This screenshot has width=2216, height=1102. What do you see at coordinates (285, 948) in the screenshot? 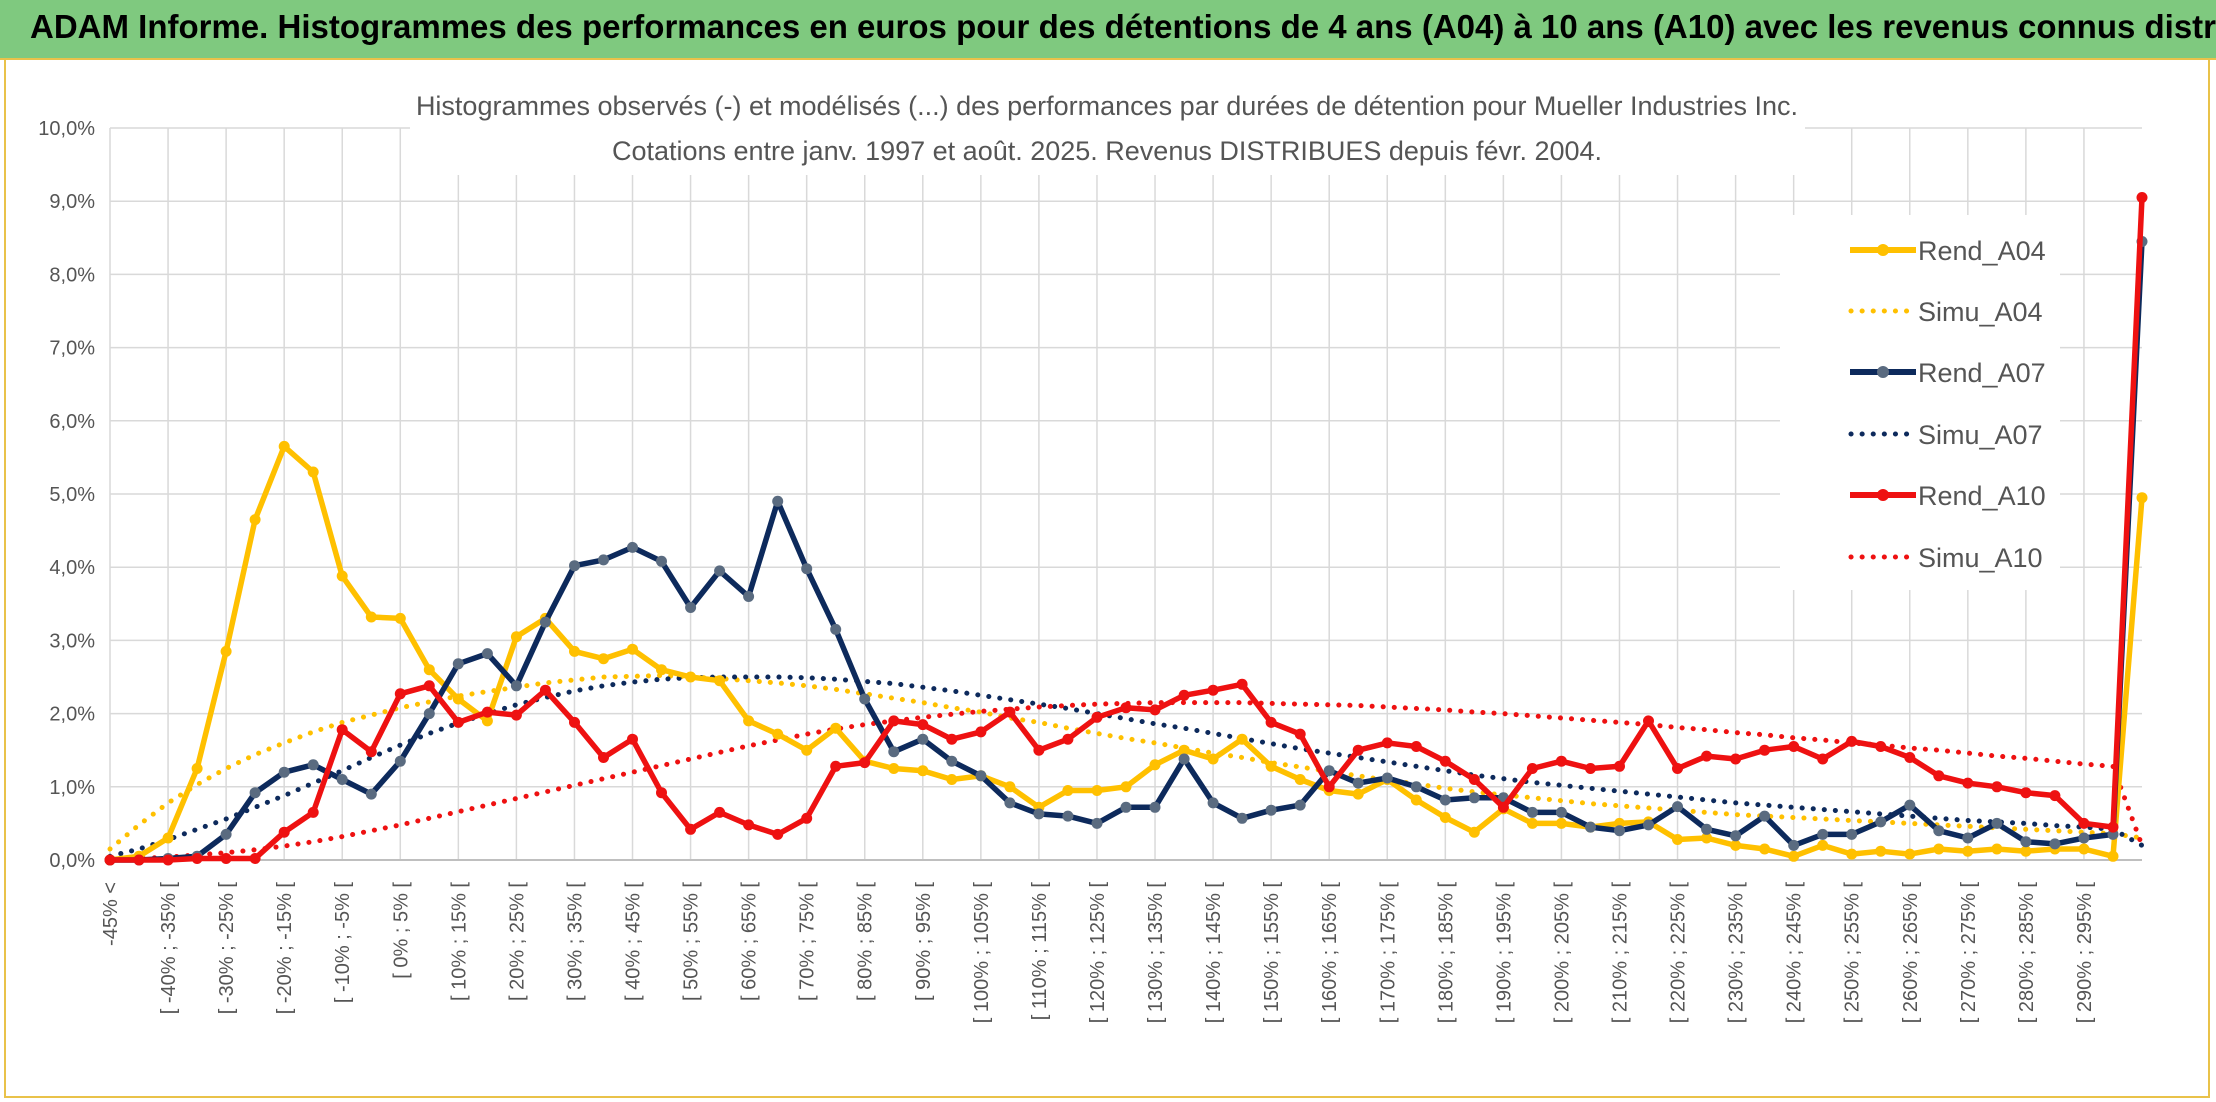
I see `x-tick-label: [ -20% ; -15% [` at bounding box center [285, 948].